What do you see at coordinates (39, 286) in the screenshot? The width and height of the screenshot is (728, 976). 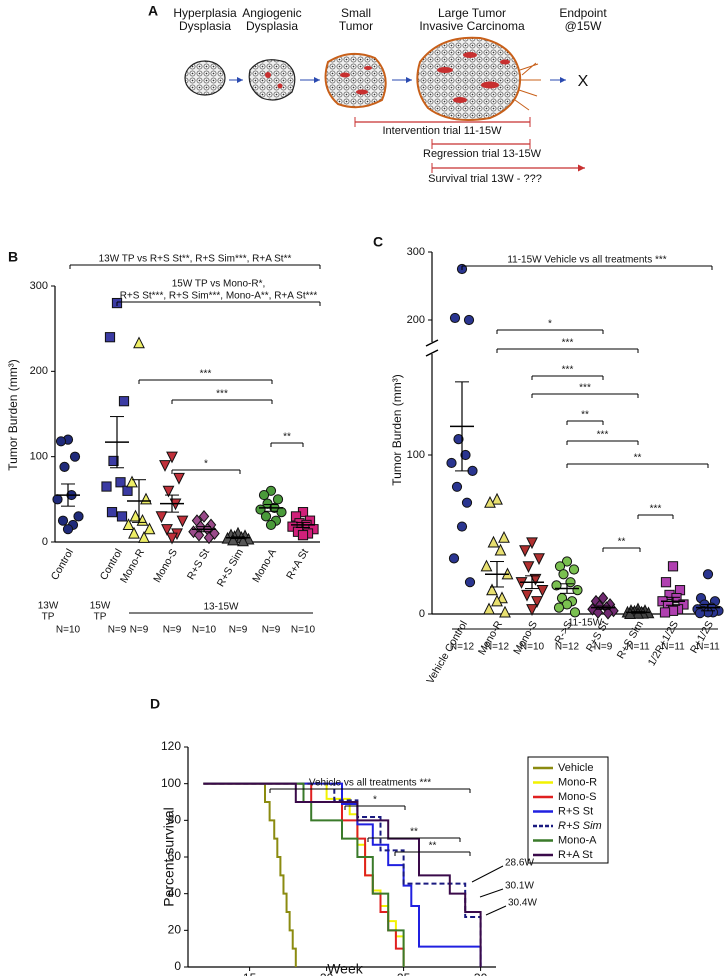 I see `y-tick-label: 300` at bounding box center [39, 286].